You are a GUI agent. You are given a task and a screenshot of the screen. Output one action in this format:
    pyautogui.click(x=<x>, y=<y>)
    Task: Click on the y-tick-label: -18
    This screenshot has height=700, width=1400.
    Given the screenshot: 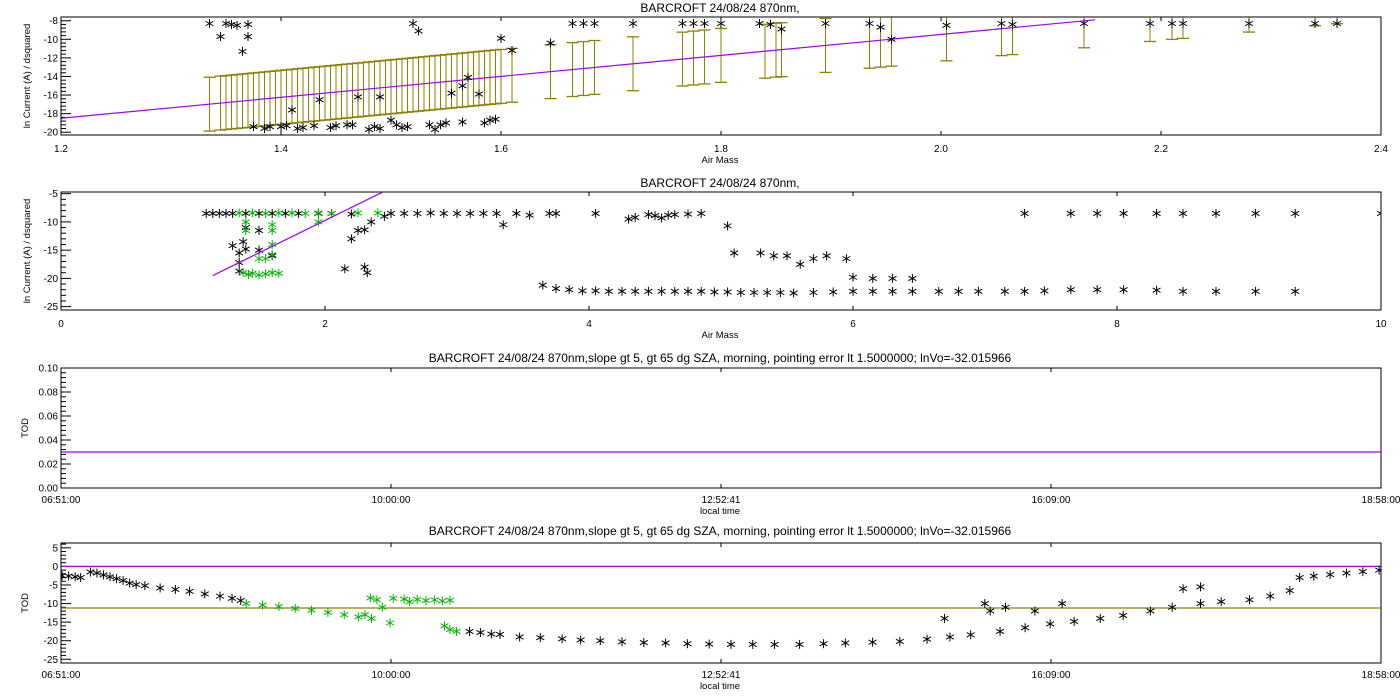 What is the action you would take?
    pyautogui.click(x=51, y=114)
    